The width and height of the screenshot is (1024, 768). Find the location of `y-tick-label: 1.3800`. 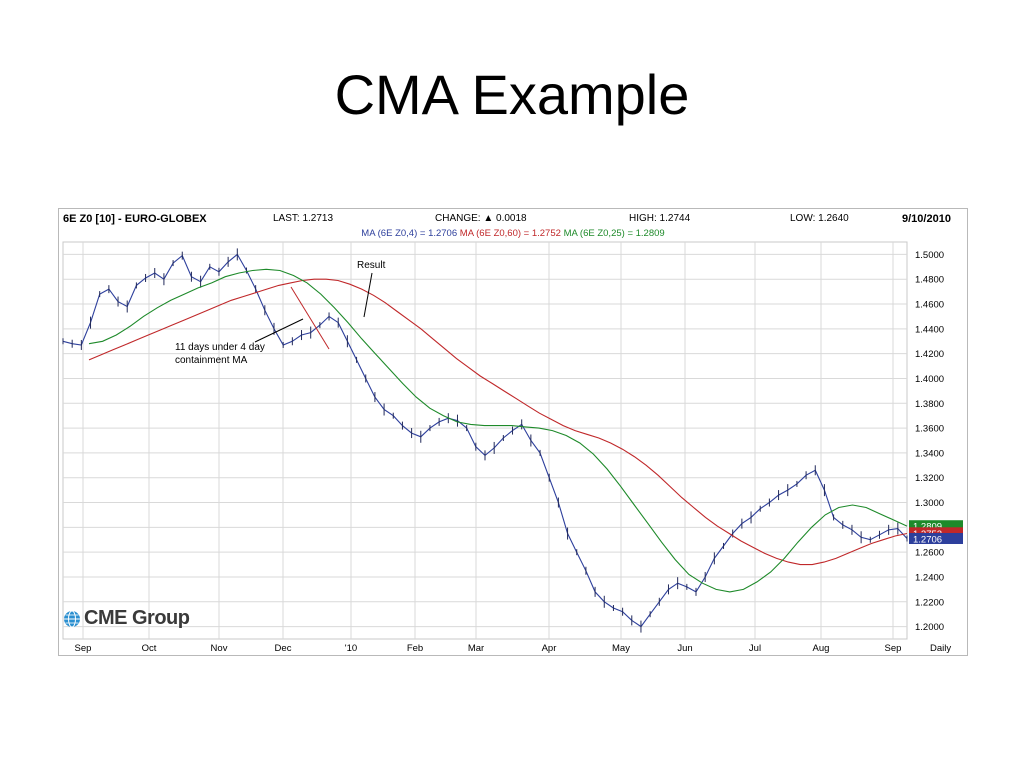

y-tick-label: 1.3800 is located at coordinates (929, 404).